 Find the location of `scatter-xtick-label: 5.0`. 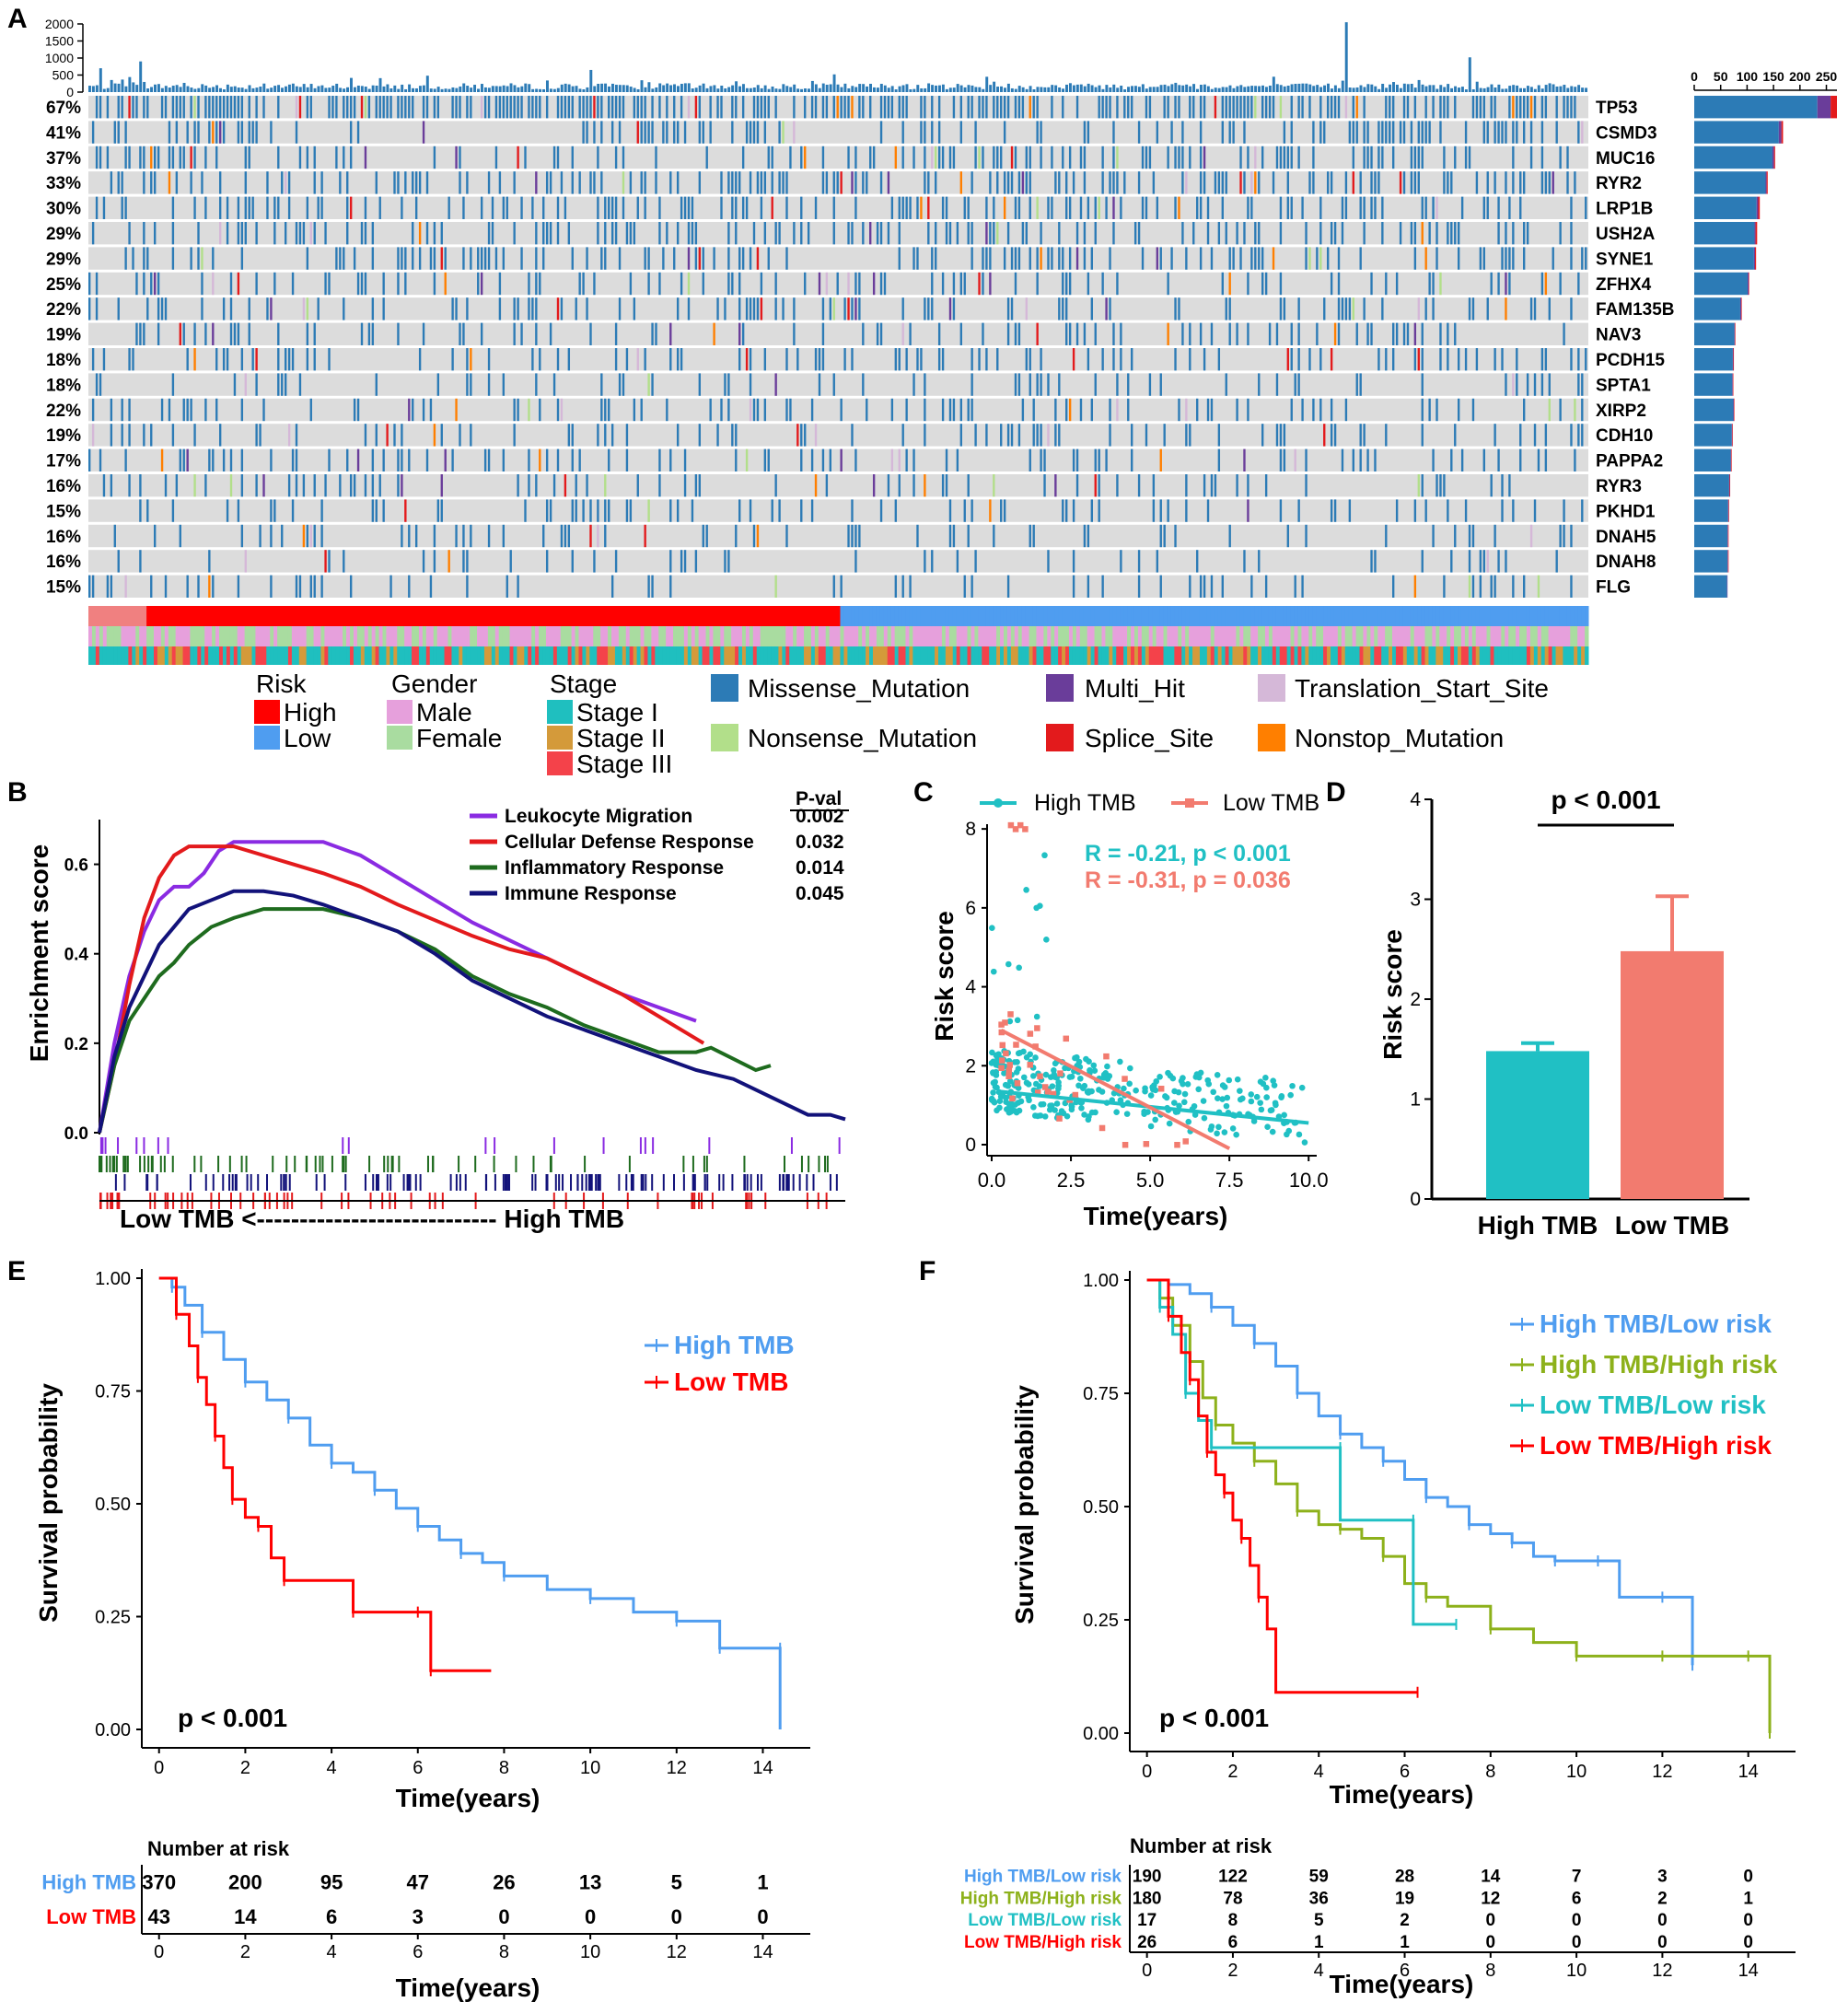

scatter-xtick-label: 5.0 is located at coordinates (1151, 1180).